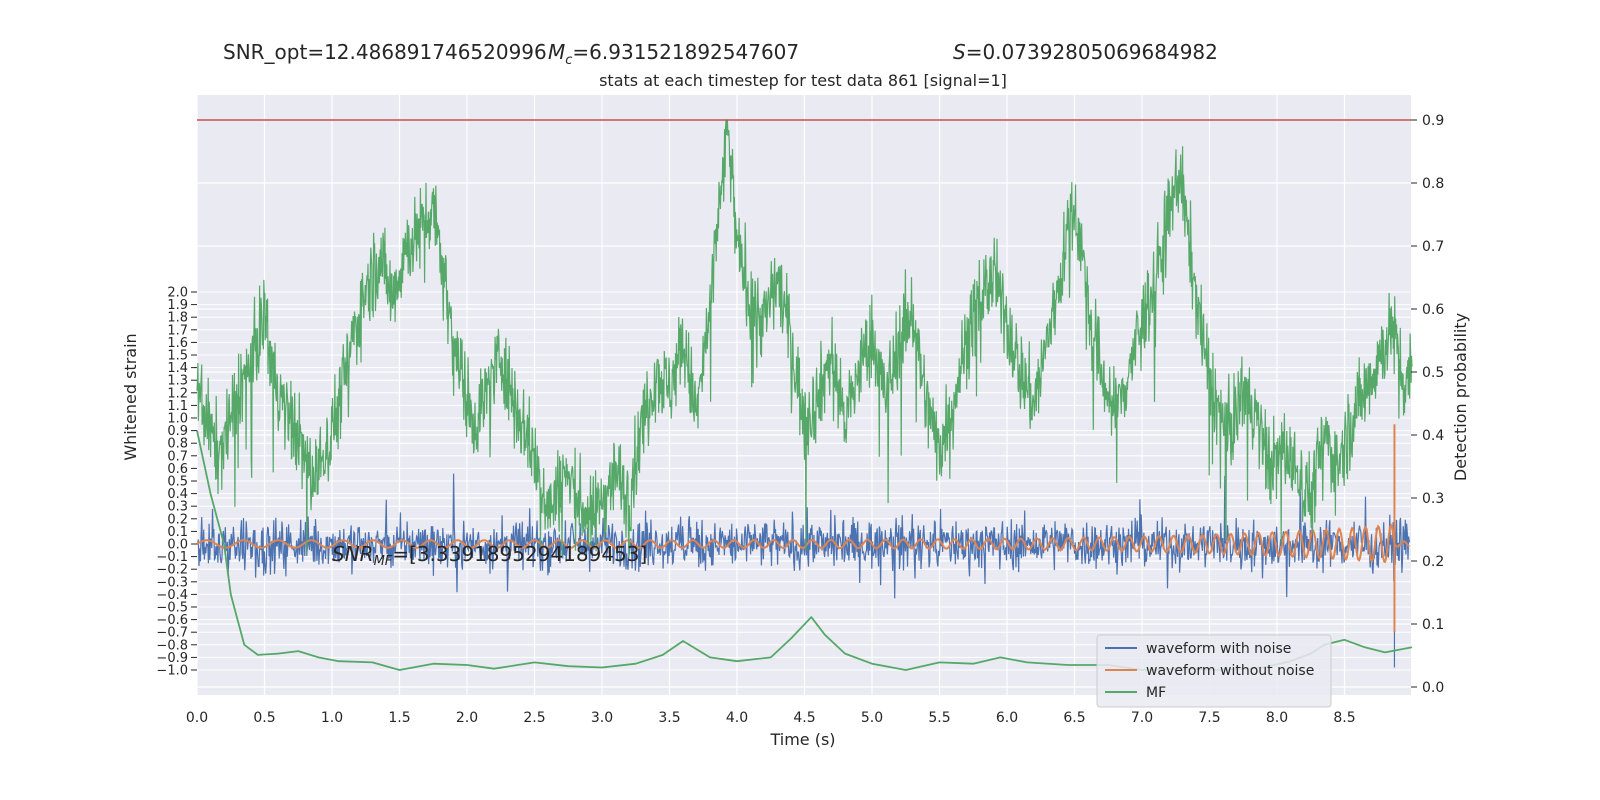 This screenshot has height=800, width=1600. What do you see at coordinates (802, 739) in the screenshot?
I see `x-axis-label: Time (s)` at bounding box center [802, 739].